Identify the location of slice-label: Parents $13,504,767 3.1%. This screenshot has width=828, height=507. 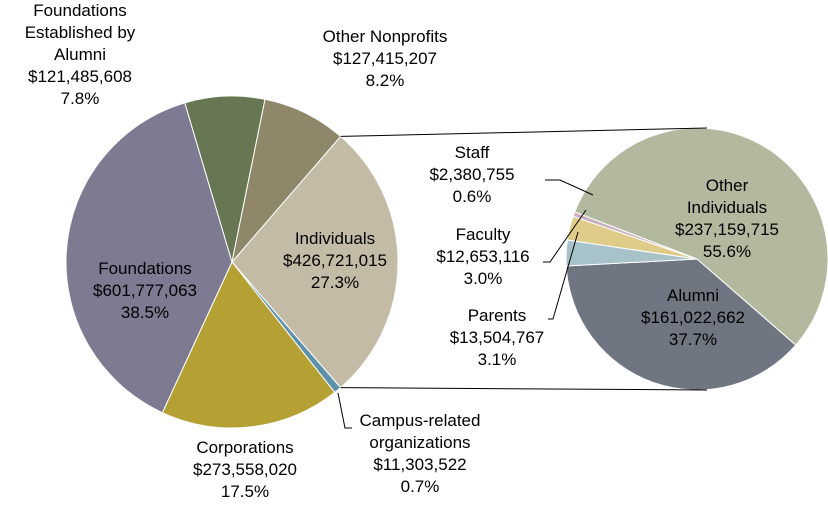
(497, 338).